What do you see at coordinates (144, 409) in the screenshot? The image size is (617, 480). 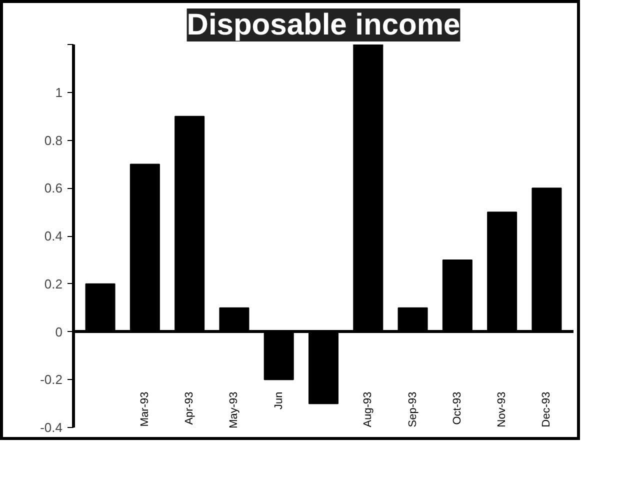 I see `x-tick-label: Mar-93` at bounding box center [144, 409].